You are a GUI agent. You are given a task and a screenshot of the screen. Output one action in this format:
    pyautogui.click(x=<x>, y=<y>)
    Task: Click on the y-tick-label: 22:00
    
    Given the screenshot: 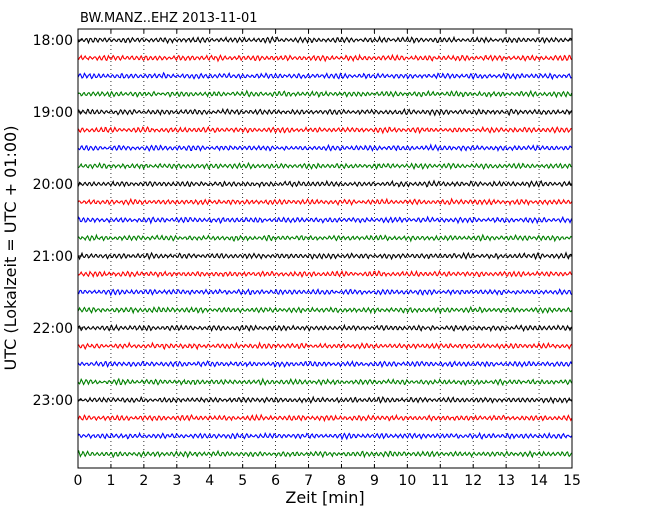 What is the action you would take?
    pyautogui.click(x=53, y=329)
    